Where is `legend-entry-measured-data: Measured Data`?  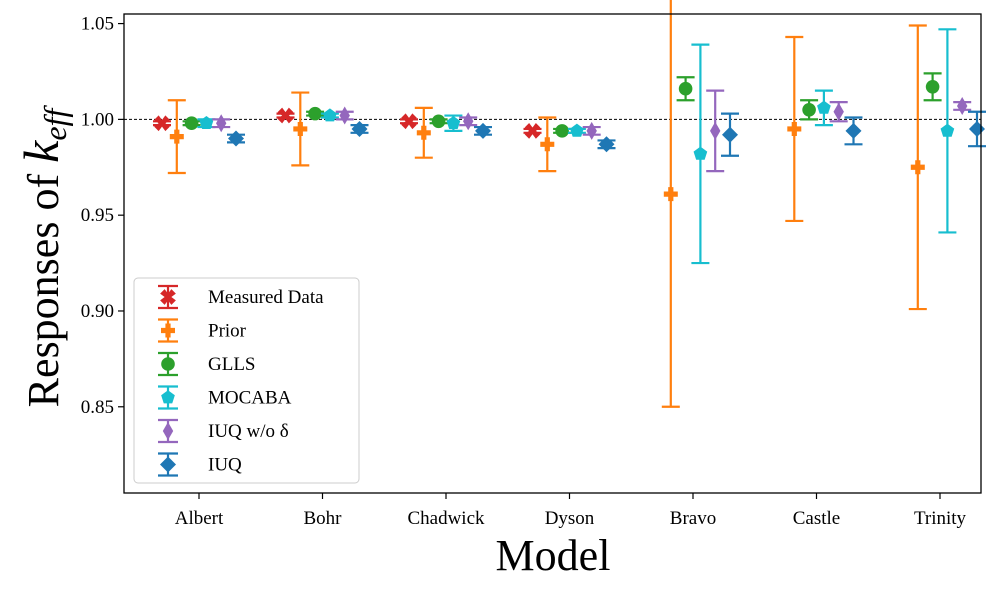 legend-entry-measured-data: Measured Data is located at coordinates (241, 297).